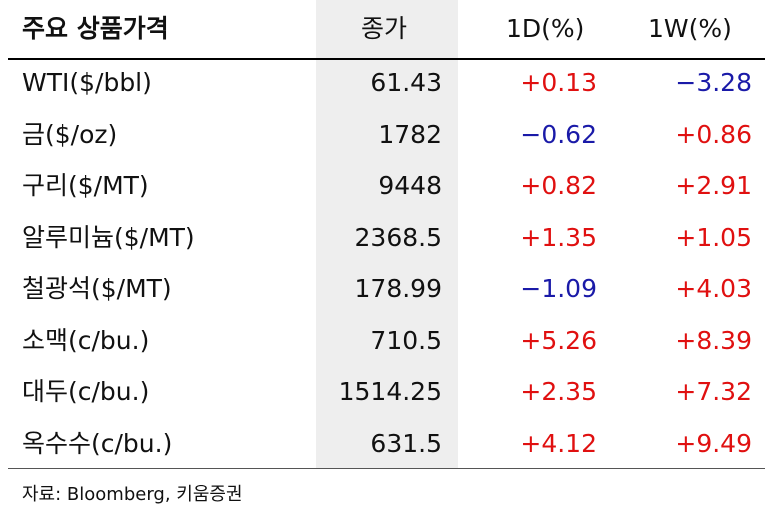 The image size is (773, 510). I want to click on close-price: 2368.5, so click(398, 237).